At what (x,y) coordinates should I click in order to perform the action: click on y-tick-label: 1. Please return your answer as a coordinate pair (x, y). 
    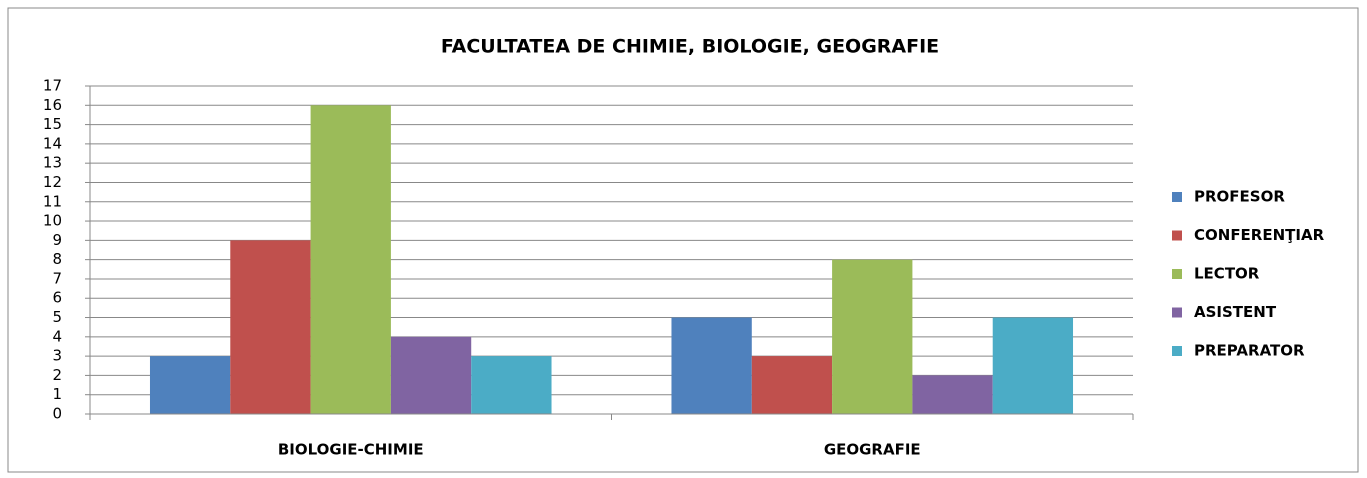
    Looking at the image, I should click on (57, 394).